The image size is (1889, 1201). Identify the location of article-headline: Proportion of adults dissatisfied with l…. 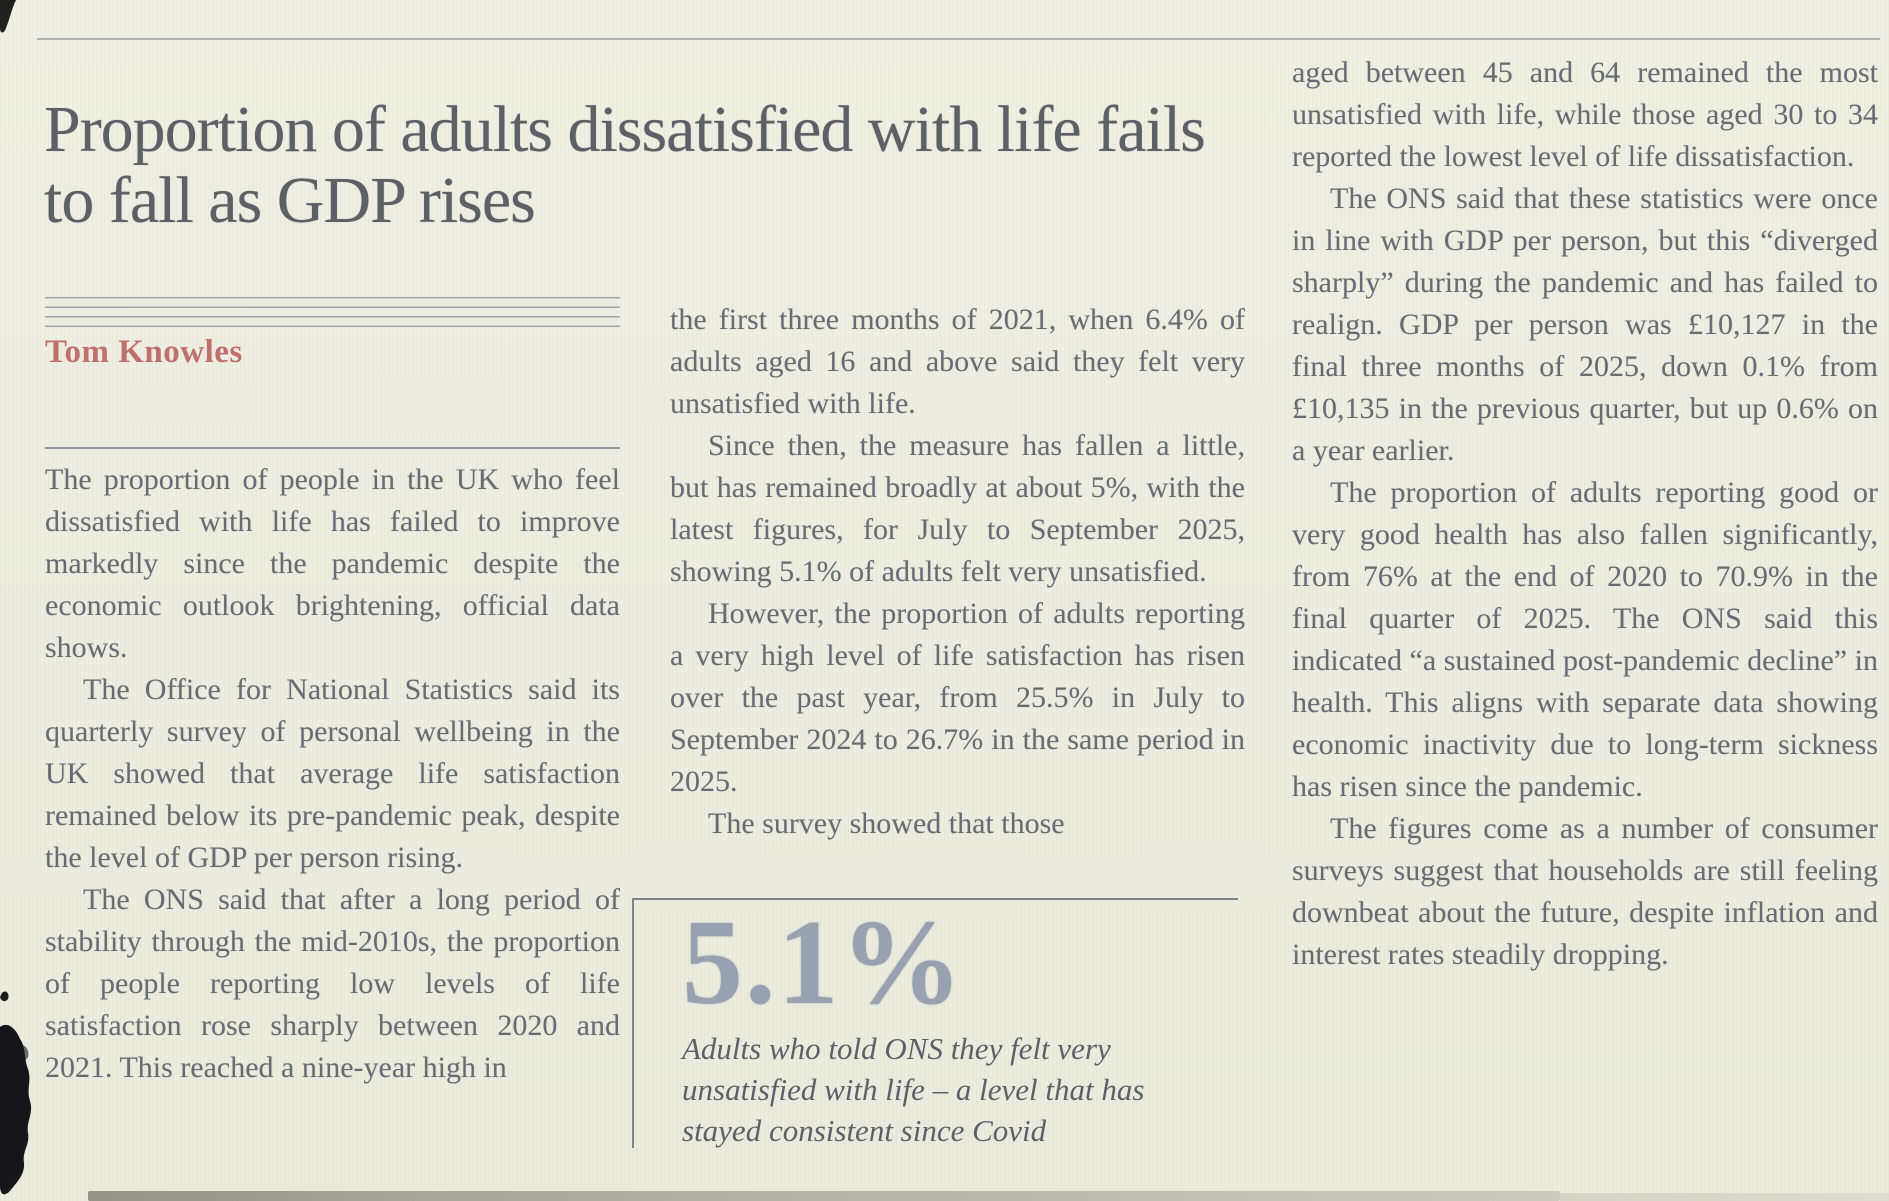
(625, 165).